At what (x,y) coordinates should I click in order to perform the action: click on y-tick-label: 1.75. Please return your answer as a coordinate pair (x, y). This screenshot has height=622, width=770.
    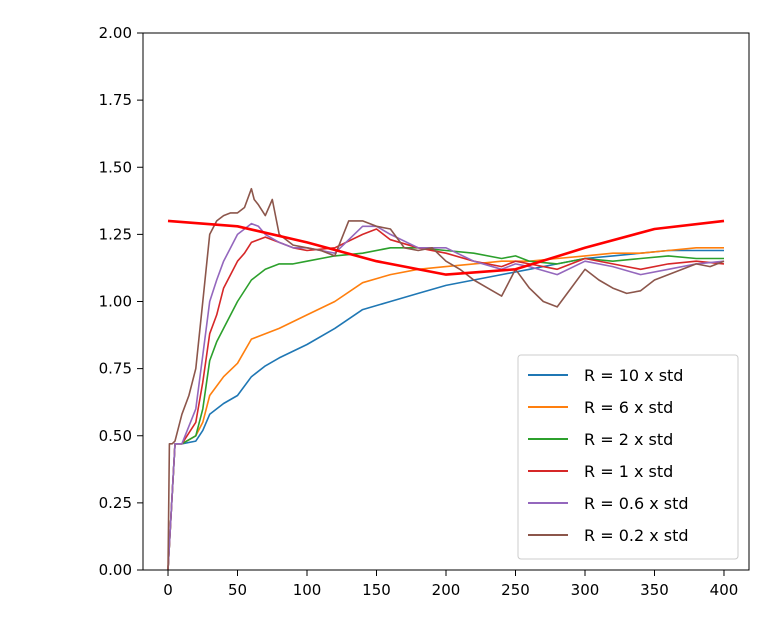
    Looking at the image, I should click on (115, 100).